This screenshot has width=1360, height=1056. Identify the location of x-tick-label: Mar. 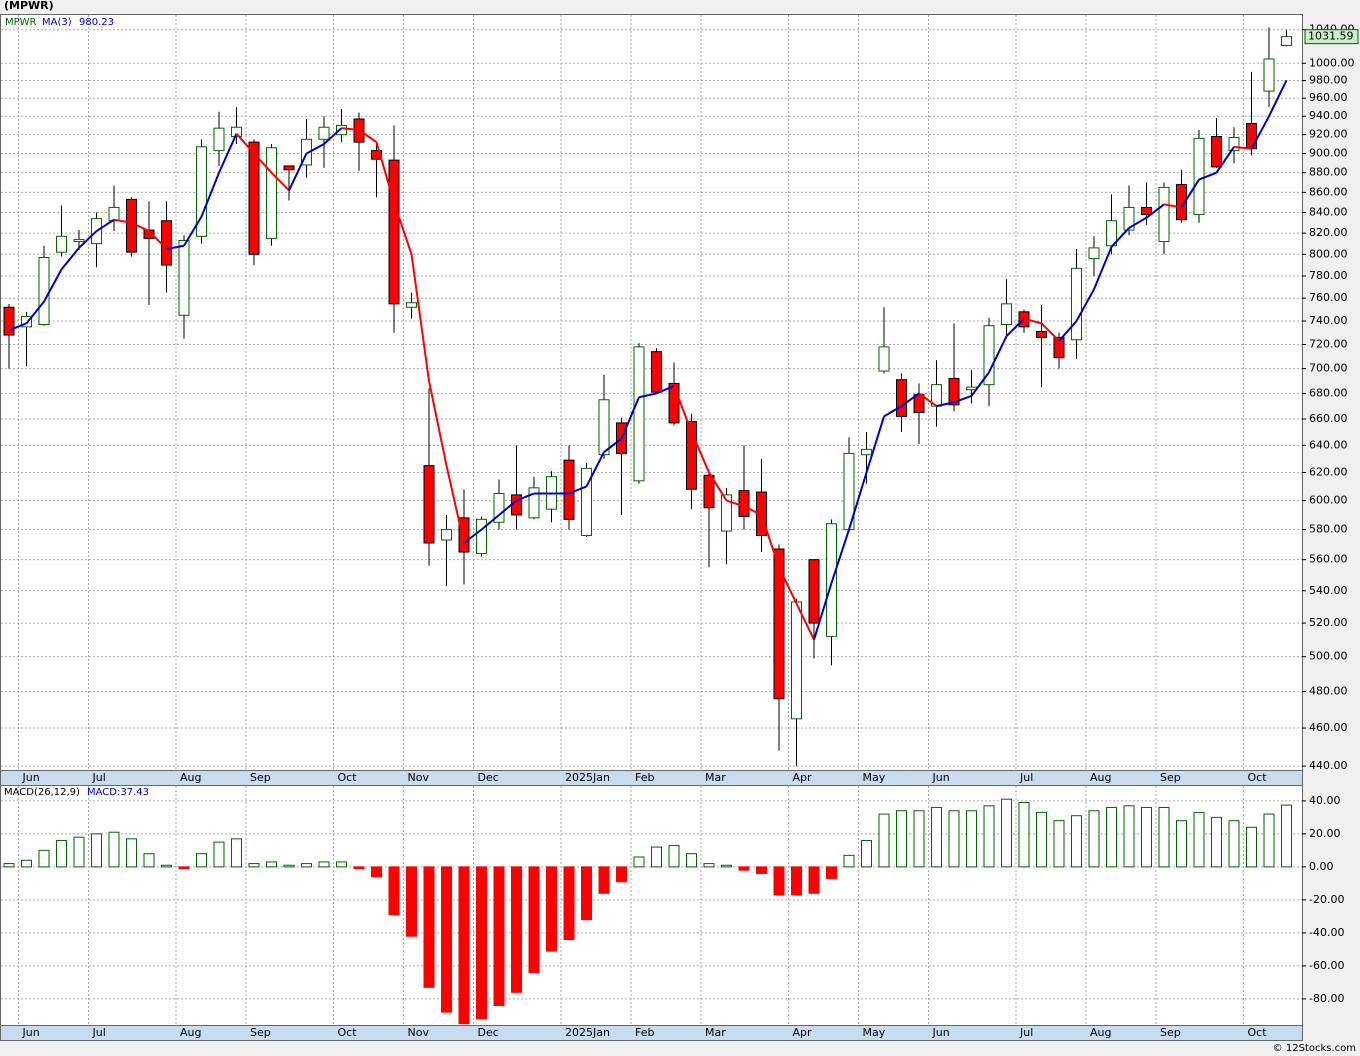
(715, 1032).